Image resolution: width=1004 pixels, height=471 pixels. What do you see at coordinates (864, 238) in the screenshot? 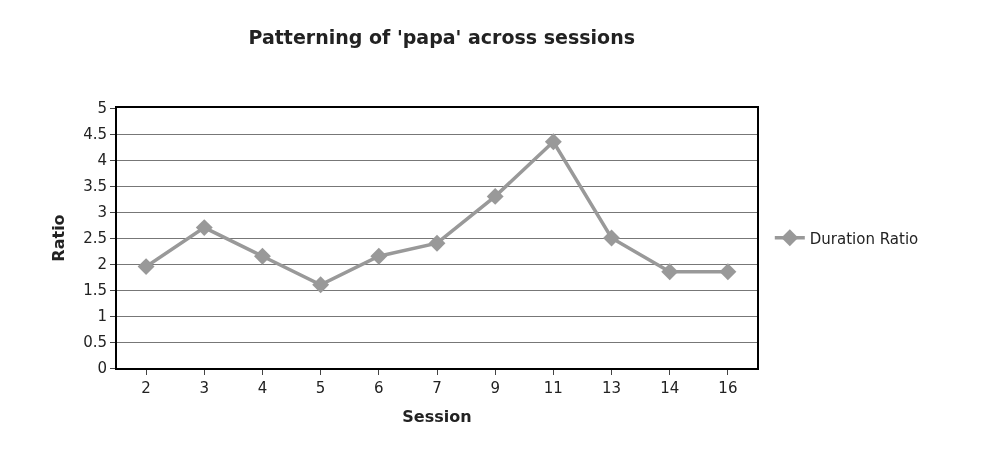
I see `legend-label: Duration Ratio` at bounding box center [864, 238].